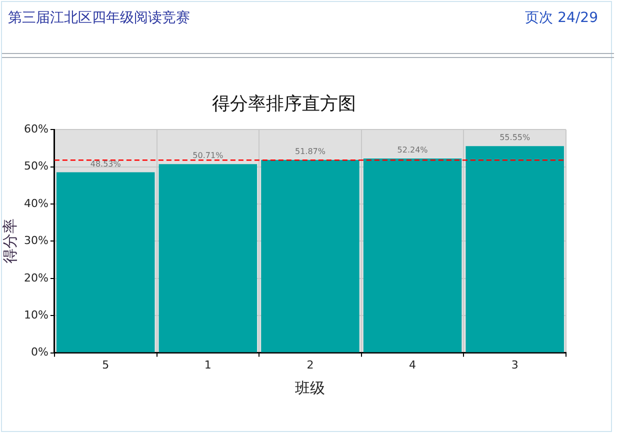 The width and height of the screenshot is (618, 435). What do you see at coordinates (9, 241) in the screenshot?
I see `y-axis-title: 得分率` at bounding box center [9, 241].